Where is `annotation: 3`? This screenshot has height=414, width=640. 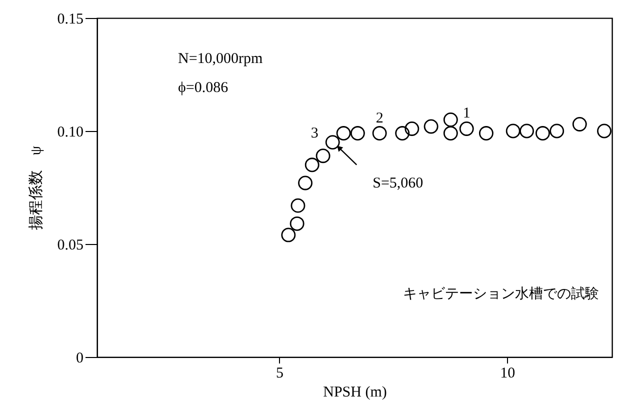 annotation: 3 is located at coordinates (314, 133).